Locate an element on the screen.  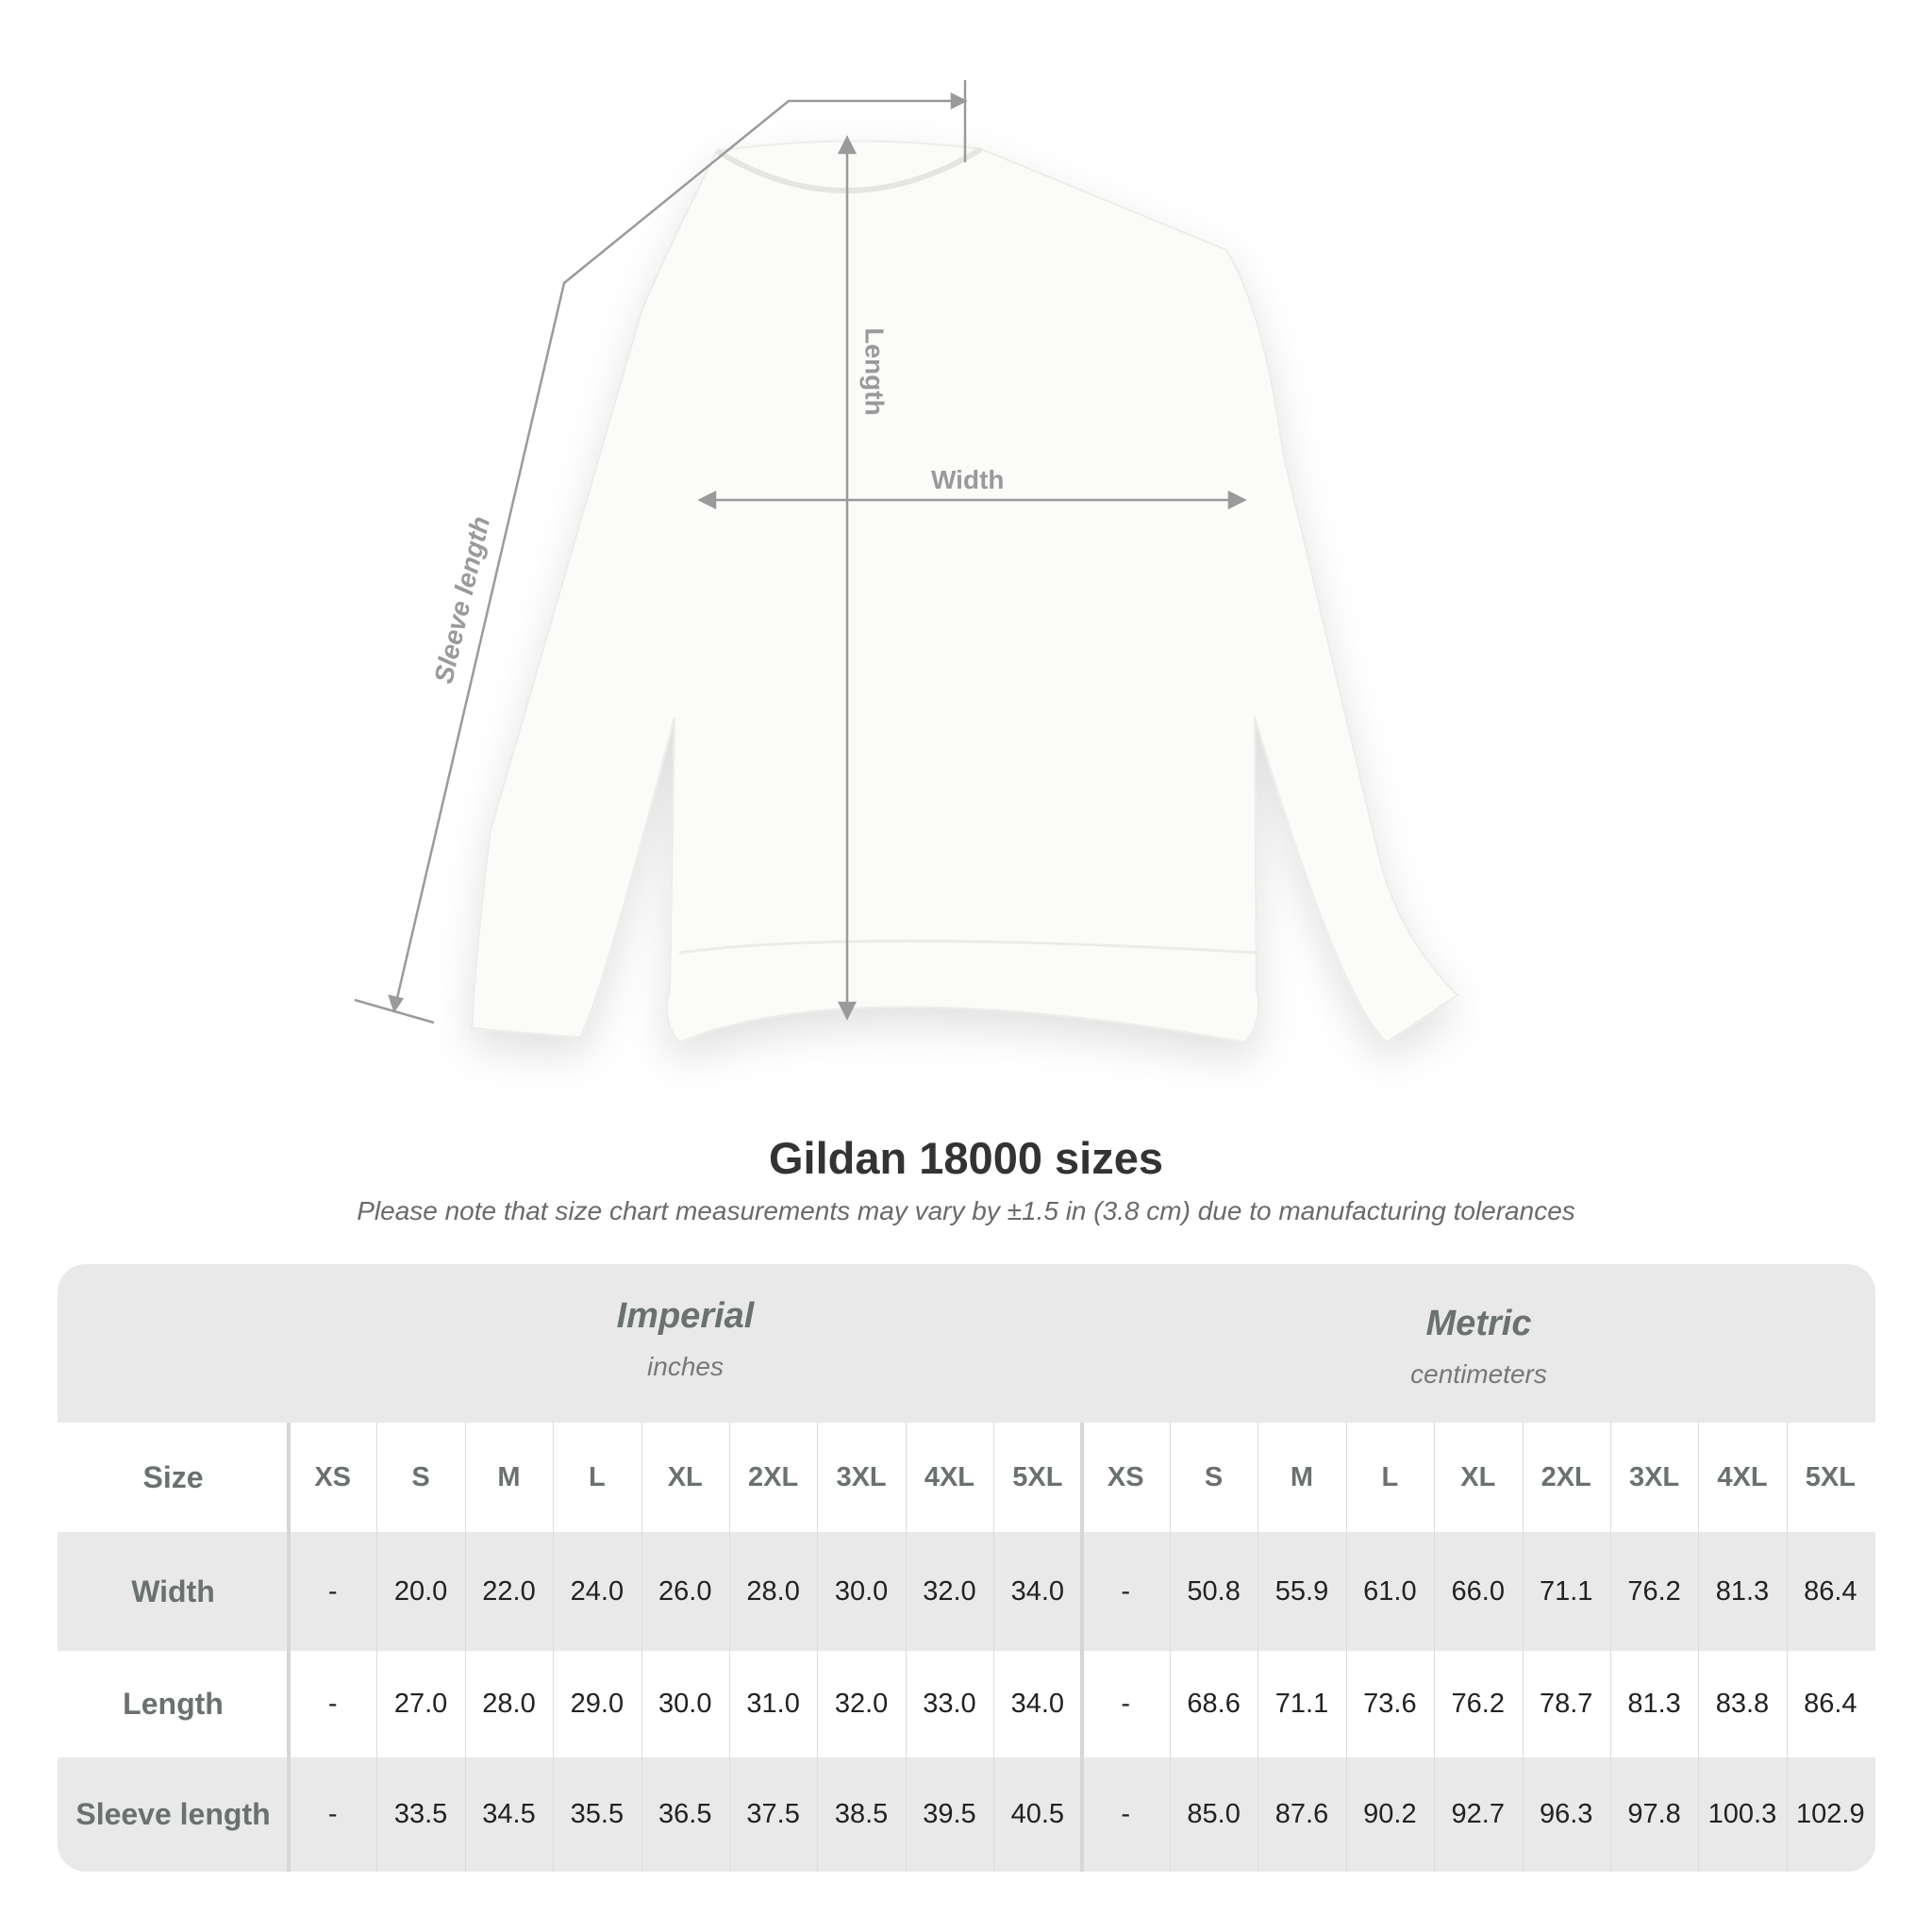
metric-value-cell: 50.8 is located at coordinates (1214, 1591).